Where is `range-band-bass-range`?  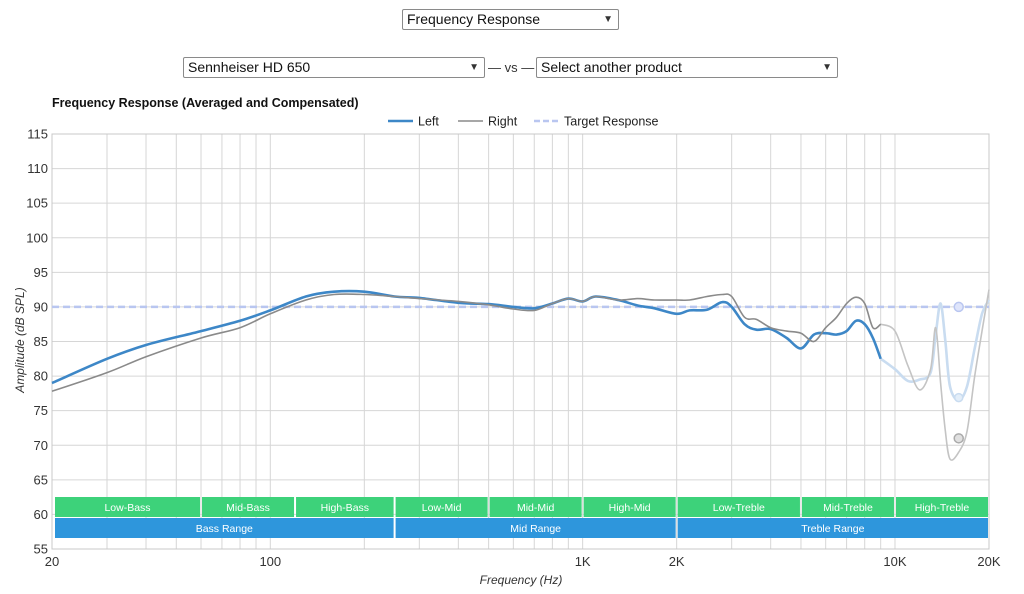 range-band-bass-range is located at coordinates (224, 528).